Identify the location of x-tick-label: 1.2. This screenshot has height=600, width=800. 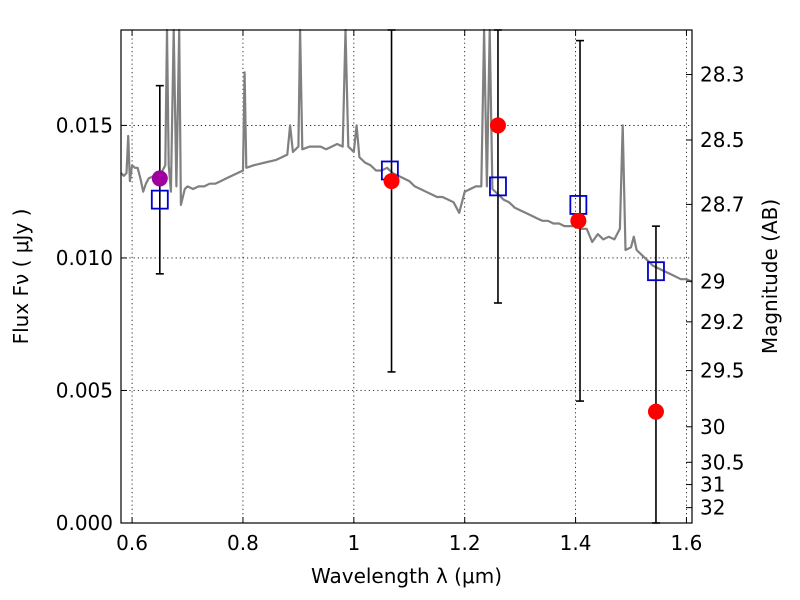
(465, 543).